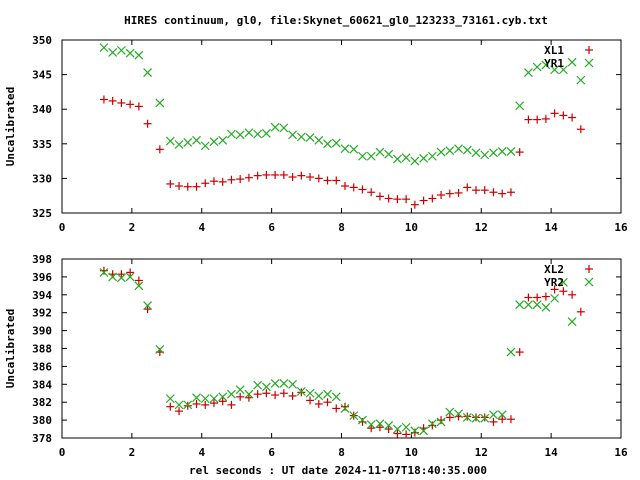  I want to click on y-tick-label: 335, so click(42, 144).